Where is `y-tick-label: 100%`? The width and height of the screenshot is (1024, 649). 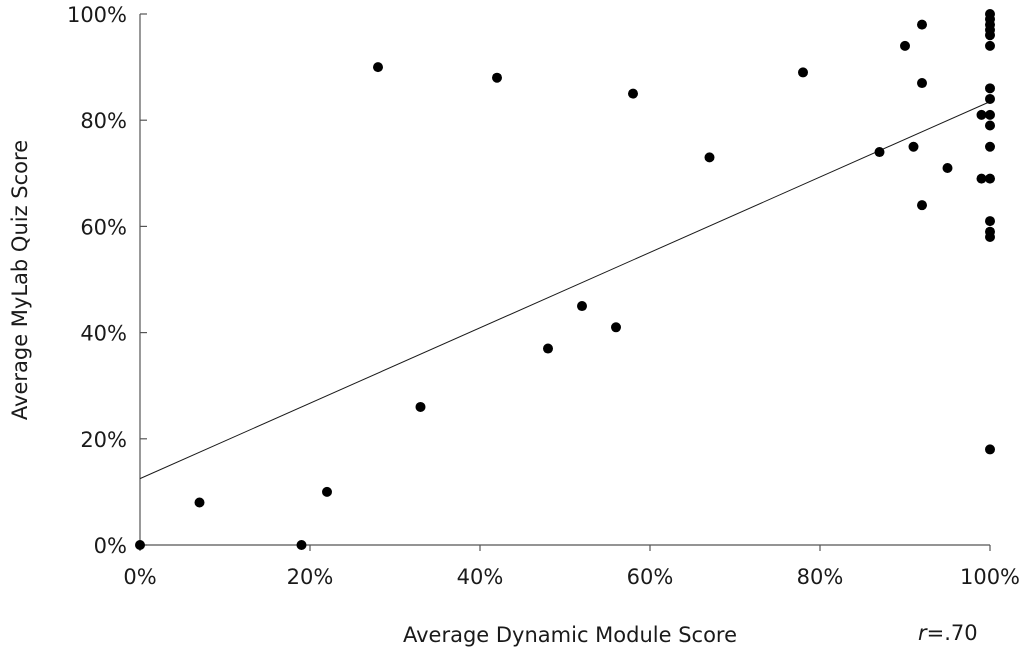
y-tick-label: 100% is located at coordinates (97, 15).